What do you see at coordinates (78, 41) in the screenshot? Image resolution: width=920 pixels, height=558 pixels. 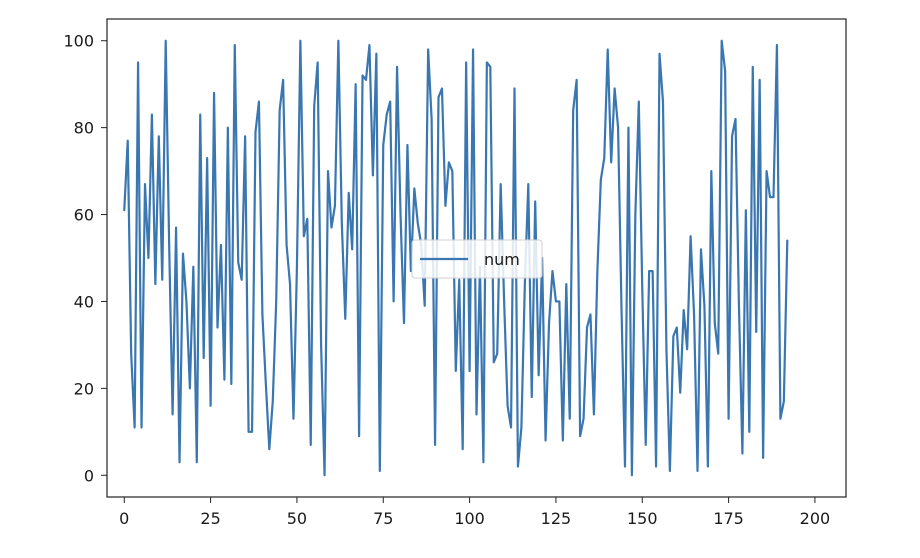 I see `y-tick-label: 100` at bounding box center [78, 41].